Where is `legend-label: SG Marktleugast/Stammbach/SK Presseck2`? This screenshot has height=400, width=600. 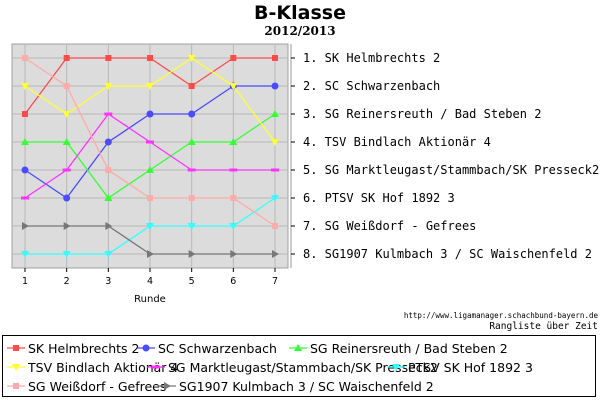
legend-label: SG Marktleugast/Stammbach/SK Presseck2 is located at coordinates (303, 367).